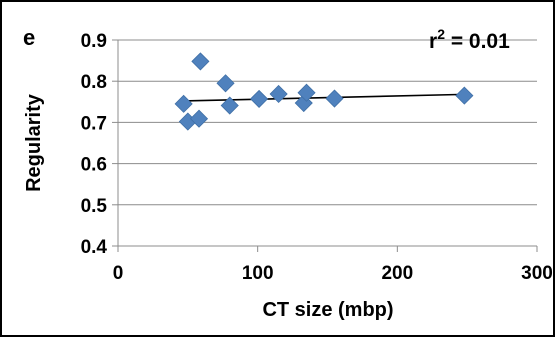 The width and height of the screenshot is (555, 337). I want to click on y-axis-label: Regularity, so click(34, 142).